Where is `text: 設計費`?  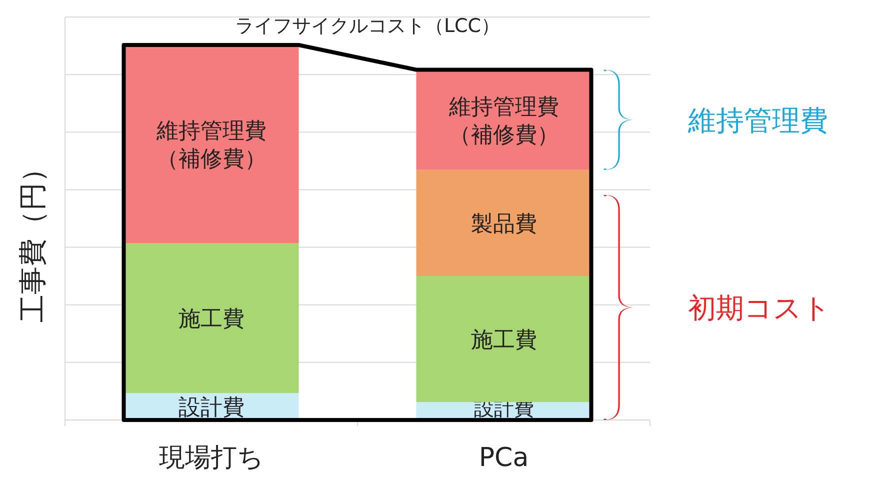
text: 設計費 is located at coordinates (211, 408).